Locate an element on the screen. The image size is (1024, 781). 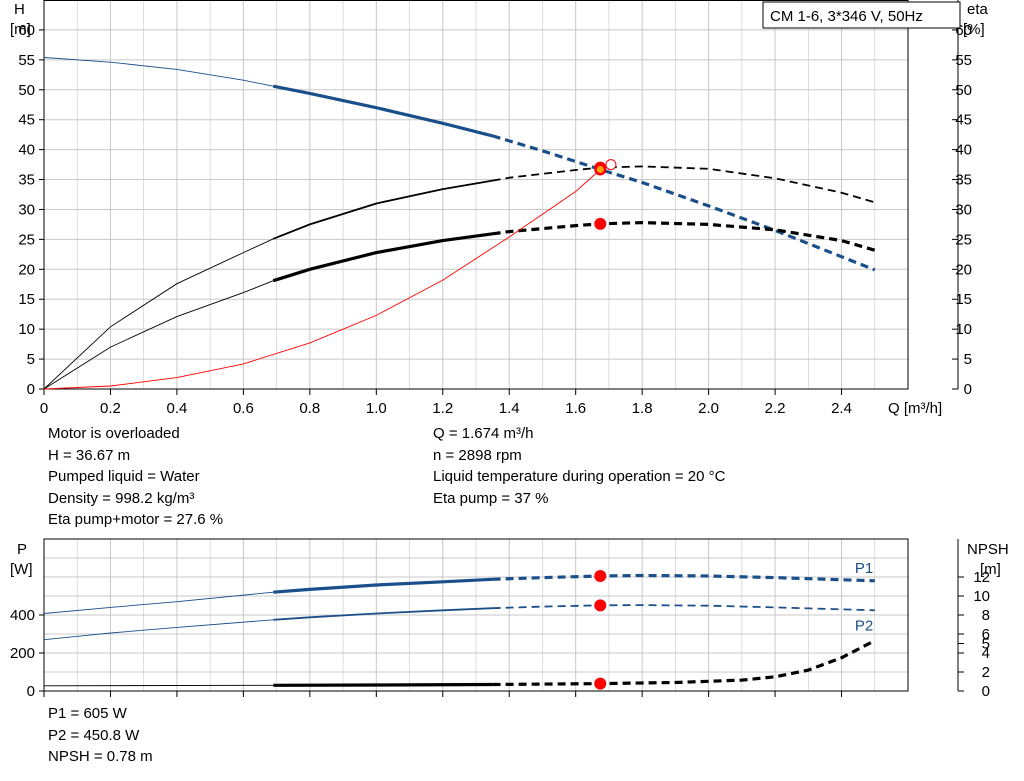
y-tick-right-bottom: 10 is located at coordinates (981, 596).